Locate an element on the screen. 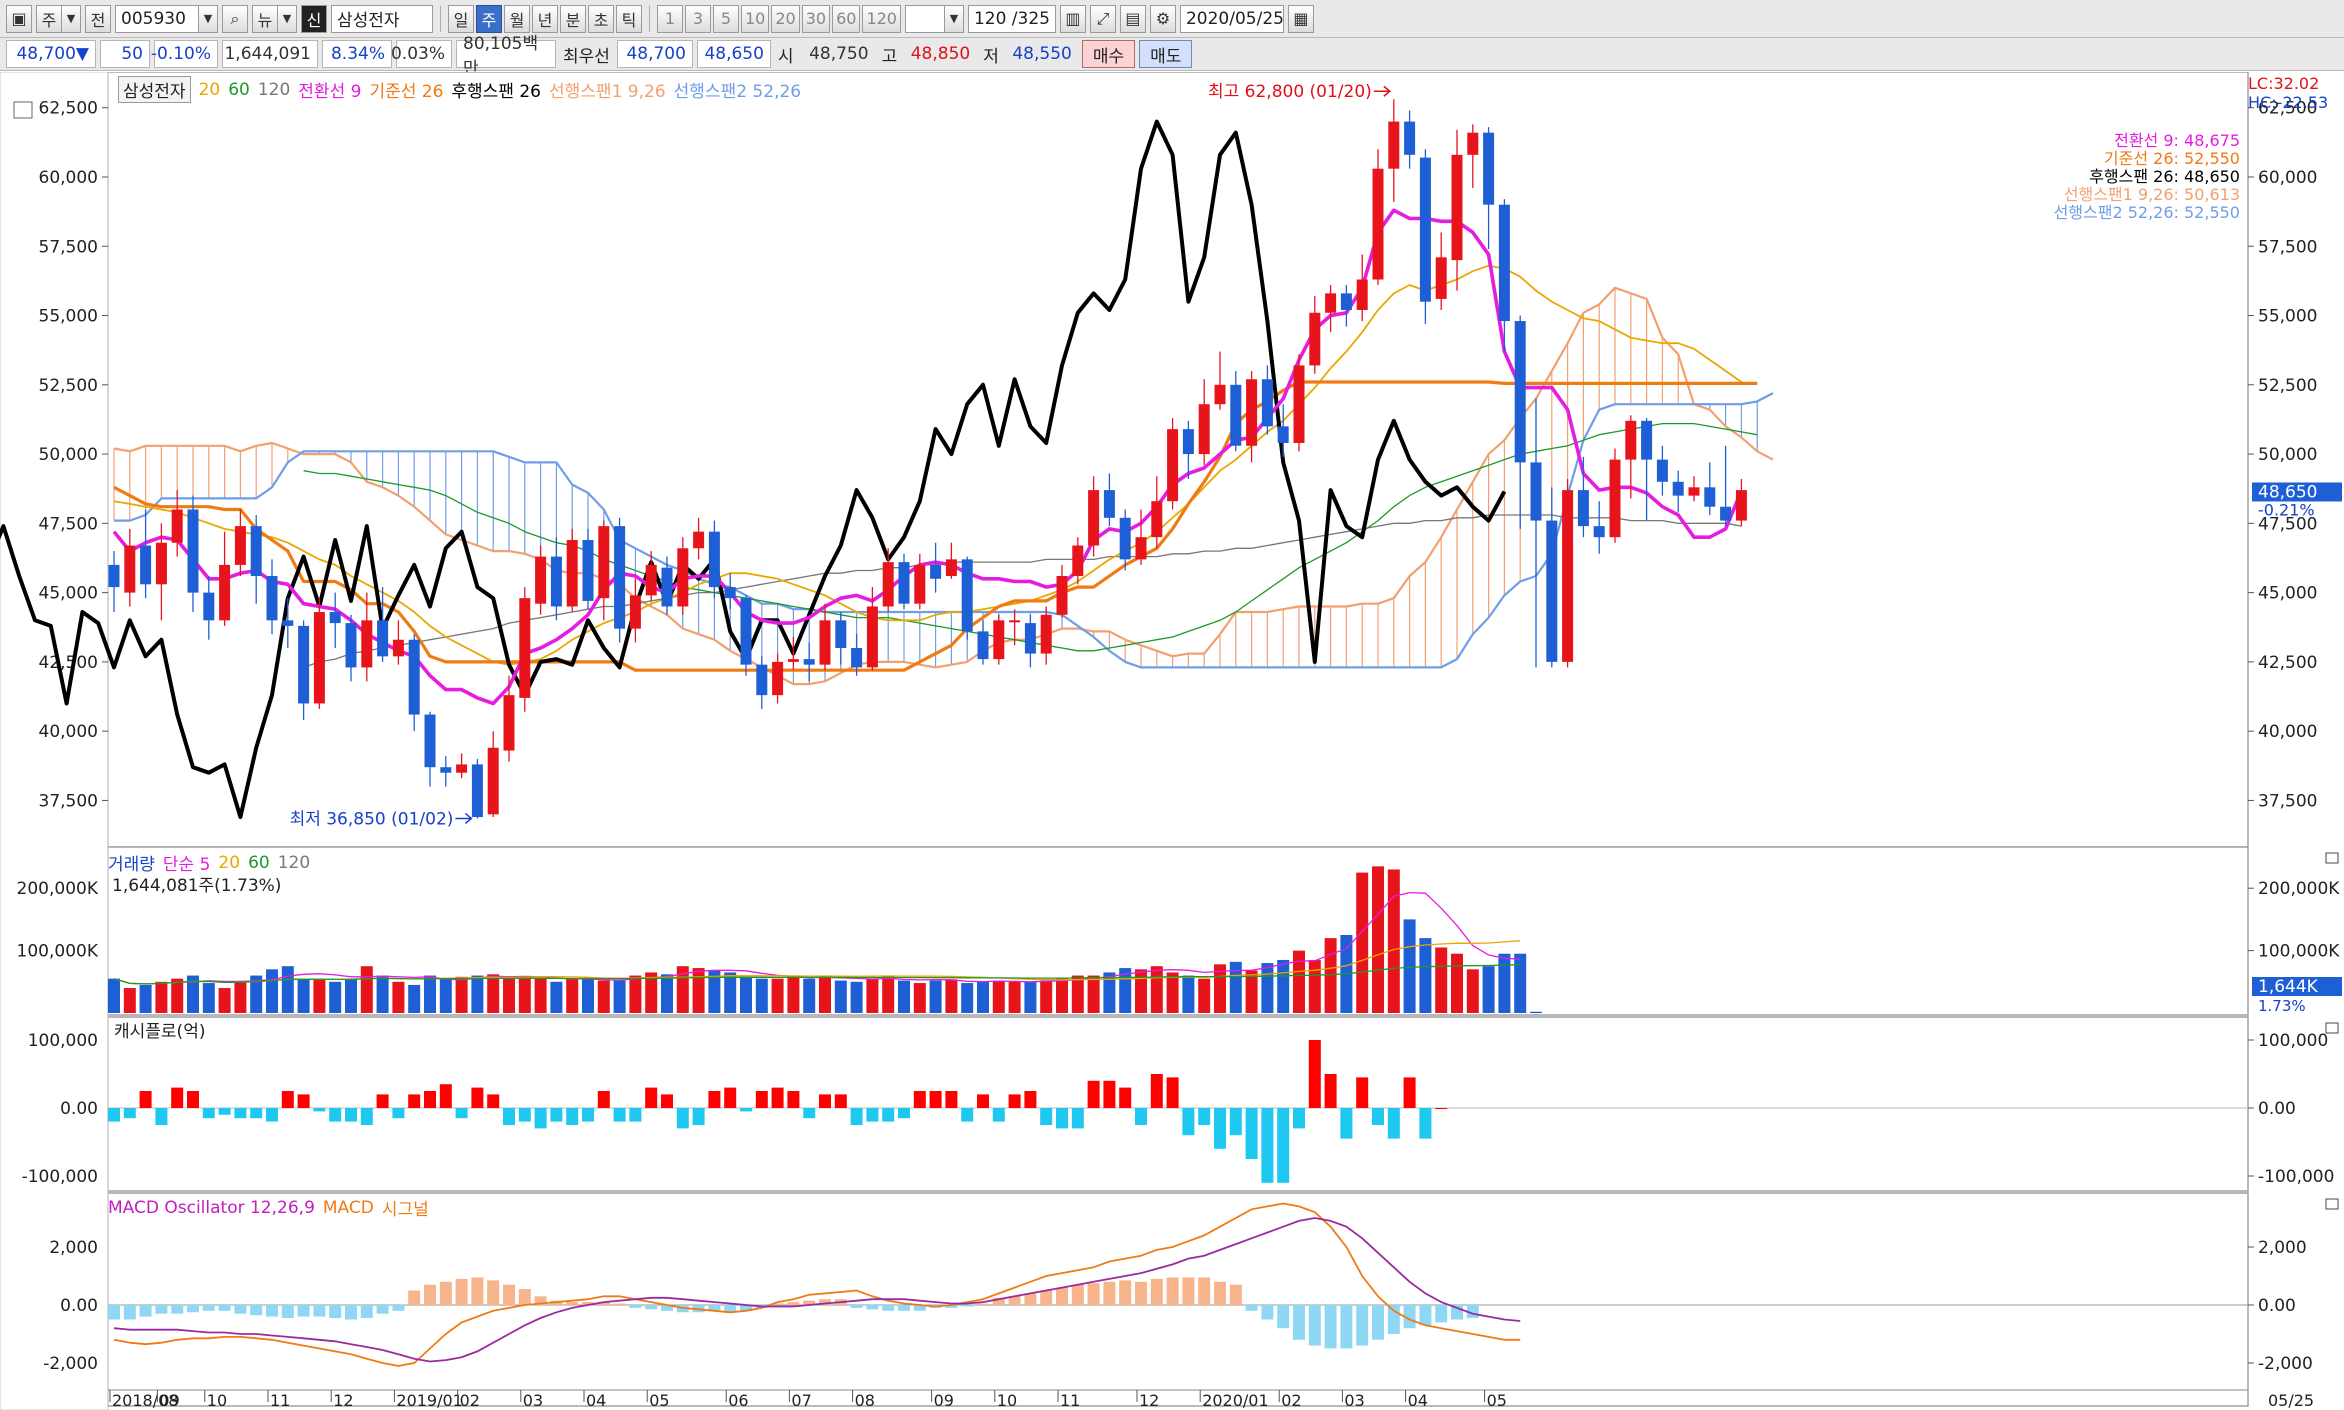 This screenshot has height=1410, width=2344. low-annotation: 최저 36,850 (01/02) is located at coordinates (372, 819).